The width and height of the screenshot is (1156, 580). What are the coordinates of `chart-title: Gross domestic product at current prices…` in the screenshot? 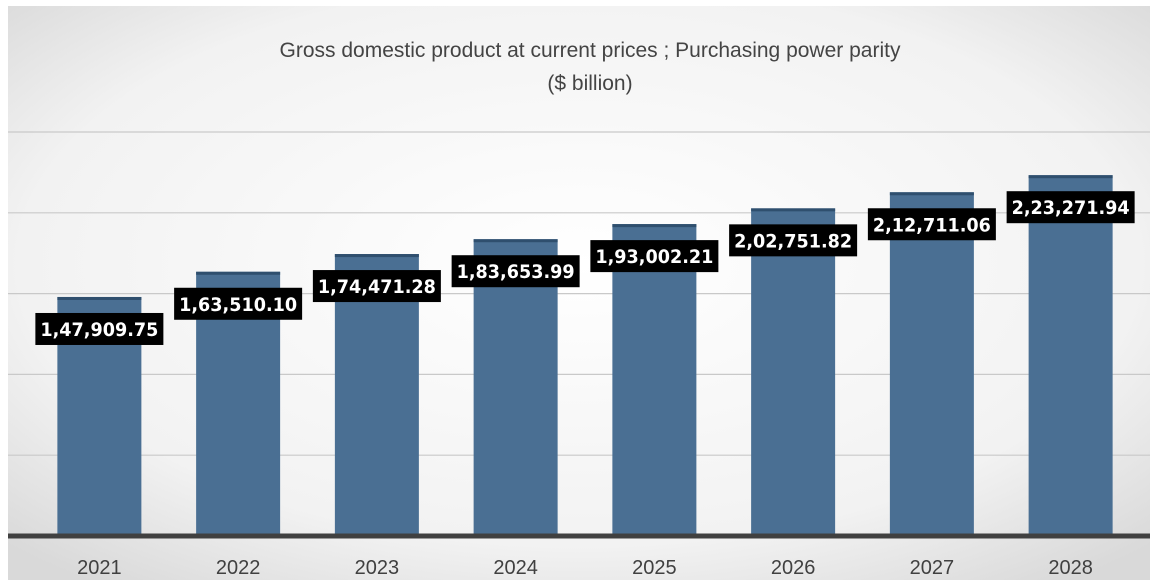 It's located at (590, 50).